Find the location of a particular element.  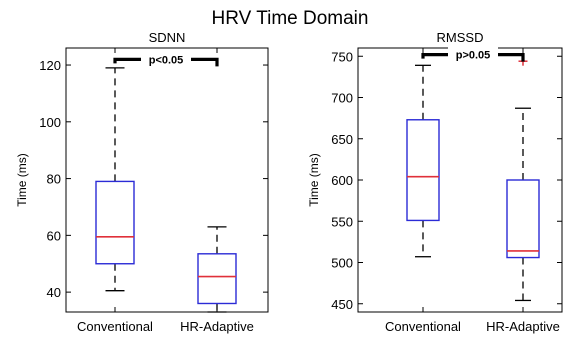

y-tick-label: 40 is located at coordinates (54, 292).